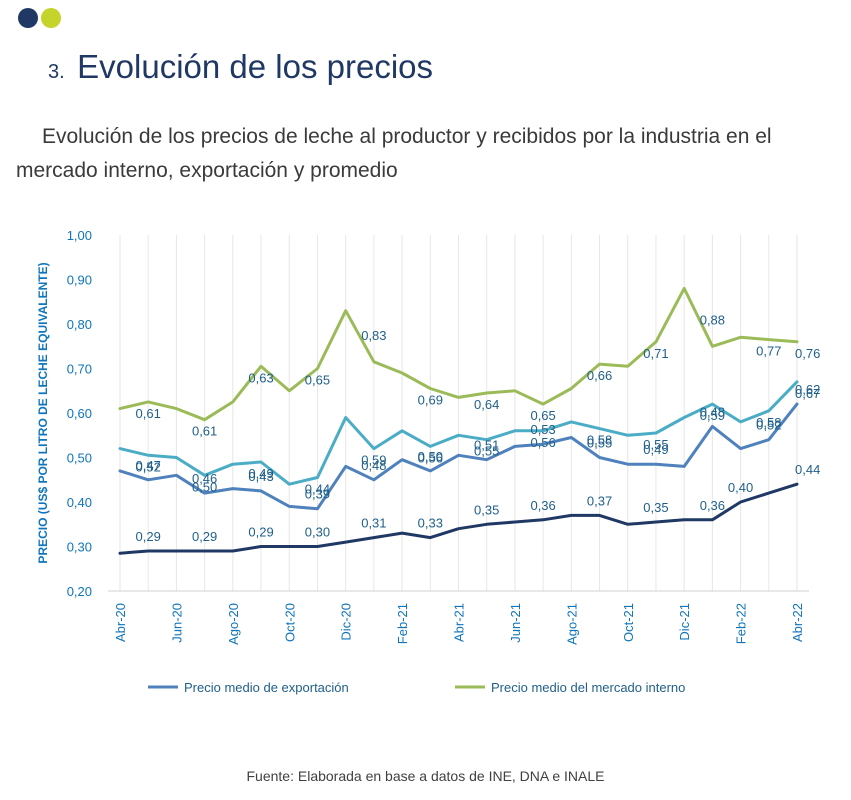  Describe the element at coordinates (51, 18) in the screenshot. I see `lime-dot-icon` at that location.